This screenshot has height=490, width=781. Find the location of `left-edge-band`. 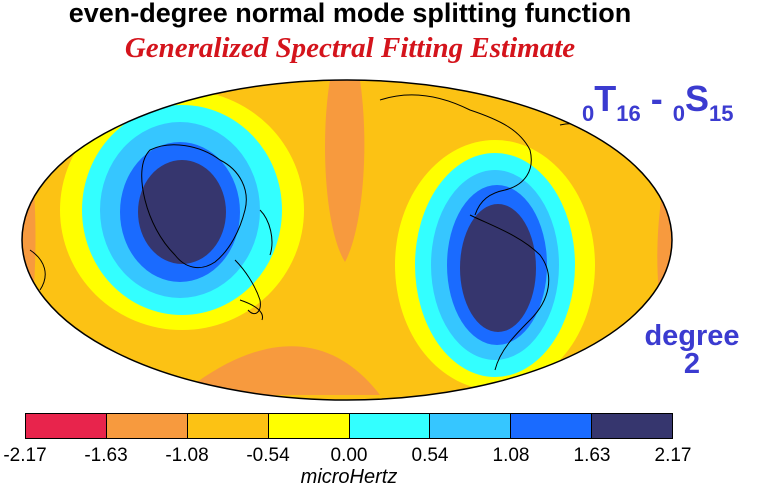

left-edge-band is located at coordinates (29, 245).